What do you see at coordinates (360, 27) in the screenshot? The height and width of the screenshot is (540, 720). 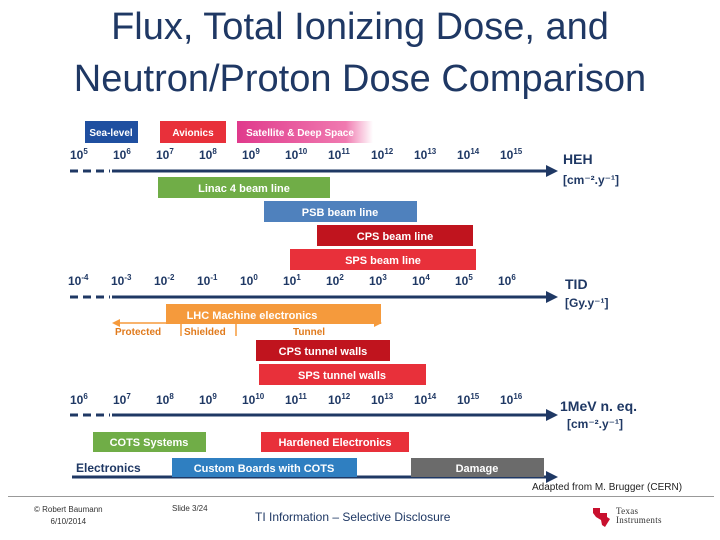 I see `slide-title-line1: Flux, Total Ionizing Dose, and` at bounding box center [360, 27].